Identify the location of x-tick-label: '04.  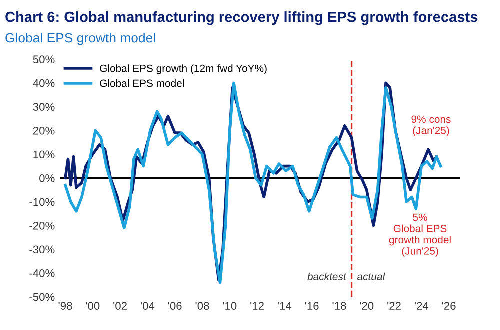
(147, 306).